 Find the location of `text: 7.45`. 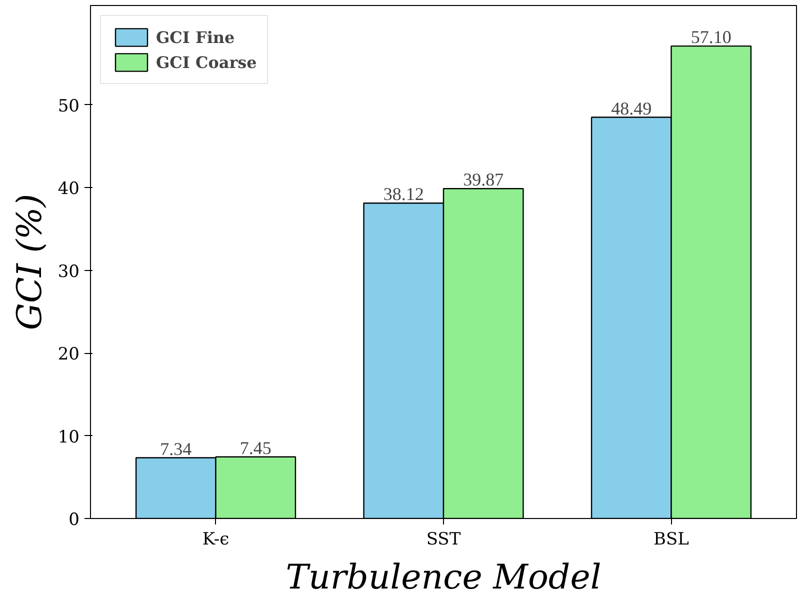

text: 7.45 is located at coordinates (256, 448).